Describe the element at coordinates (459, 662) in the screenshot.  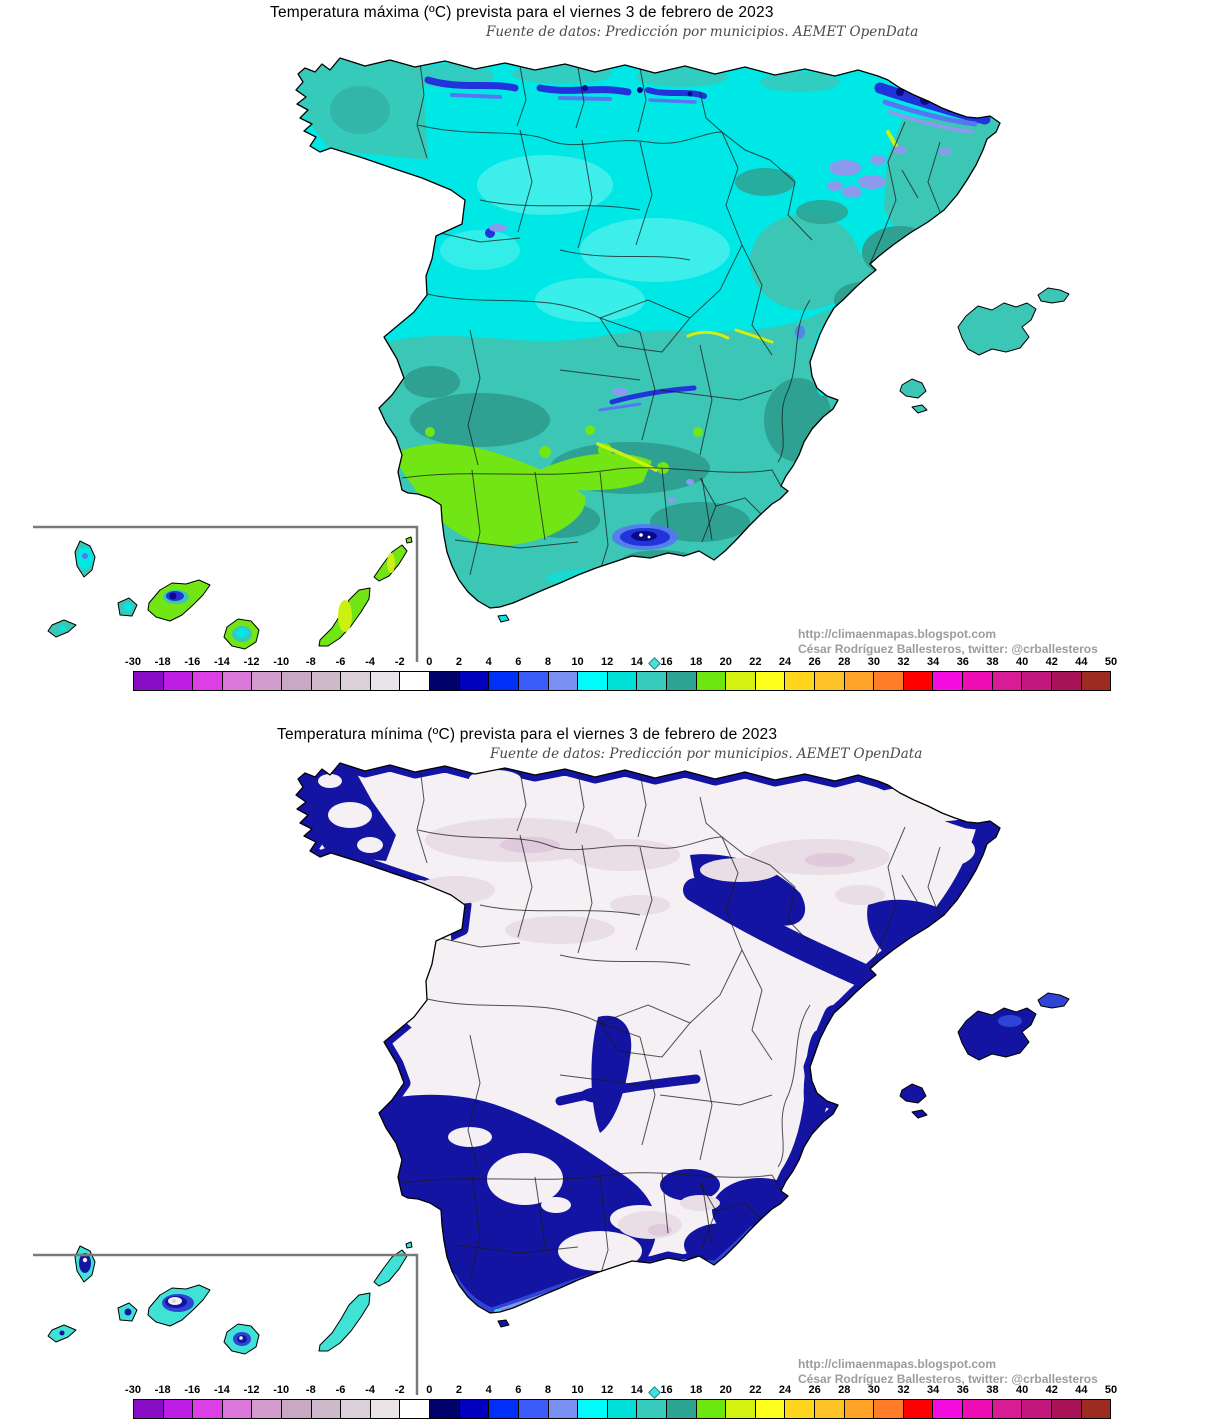
I see `colorbar-tick-label: 2` at that location.